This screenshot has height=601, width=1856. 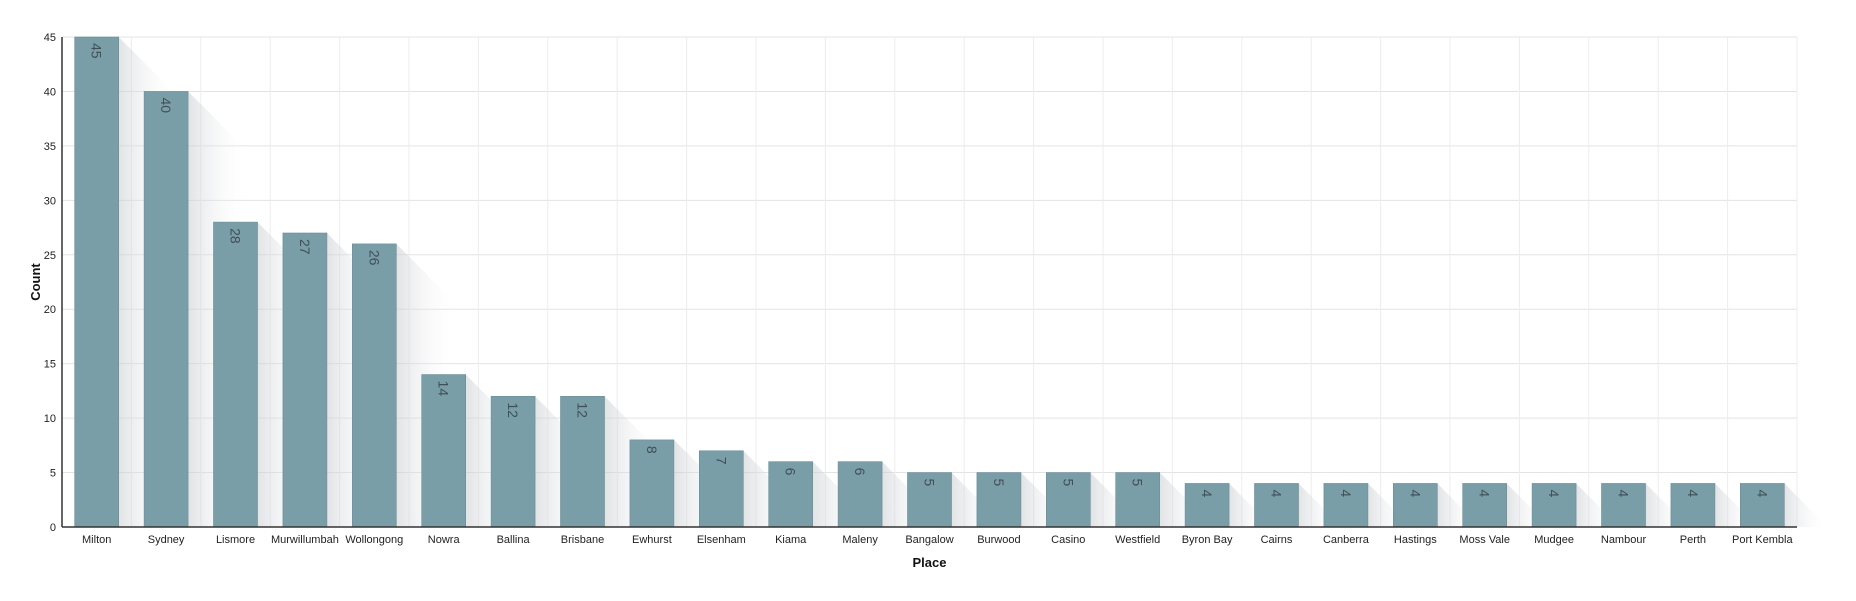 What do you see at coordinates (50, 256) in the screenshot?
I see `y-tick-label: 25` at bounding box center [50, 256].